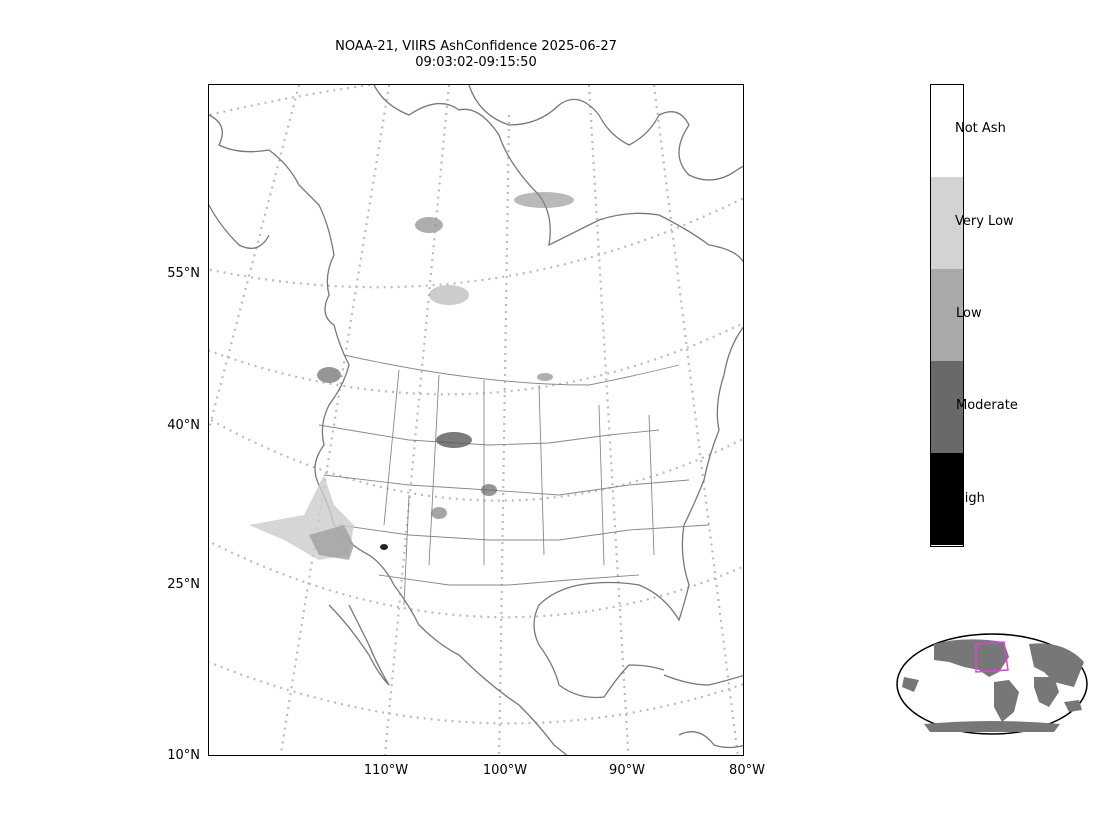 The image size is (1120, 840). What do you see at coordinates (992, 726) in the screenshot?
I see `globe-antarctica` at bounding box center [992, 726].